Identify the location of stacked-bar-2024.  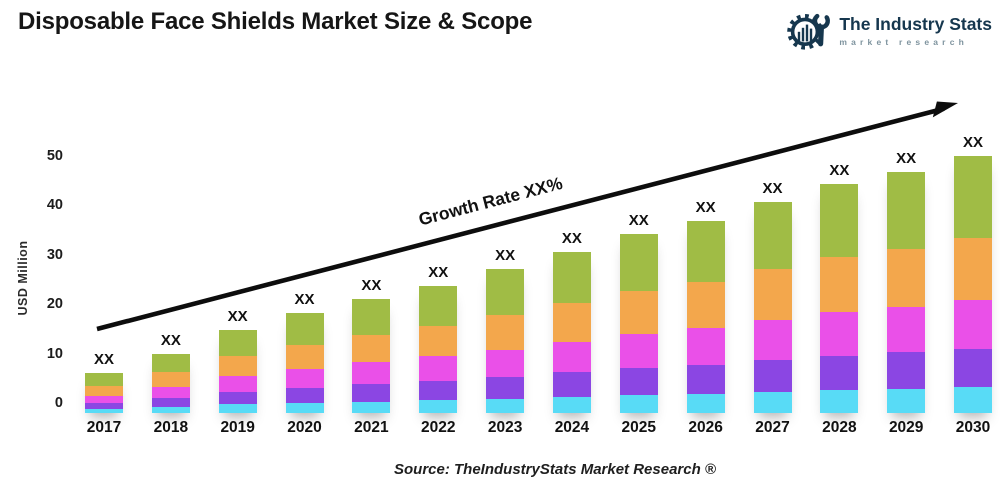
(571, 332).